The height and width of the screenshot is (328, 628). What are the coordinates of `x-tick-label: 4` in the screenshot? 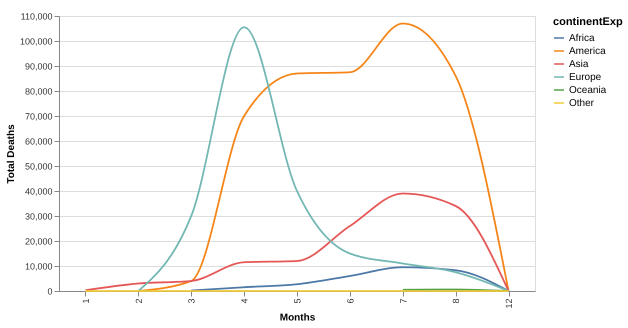 It's located at (245, 301).